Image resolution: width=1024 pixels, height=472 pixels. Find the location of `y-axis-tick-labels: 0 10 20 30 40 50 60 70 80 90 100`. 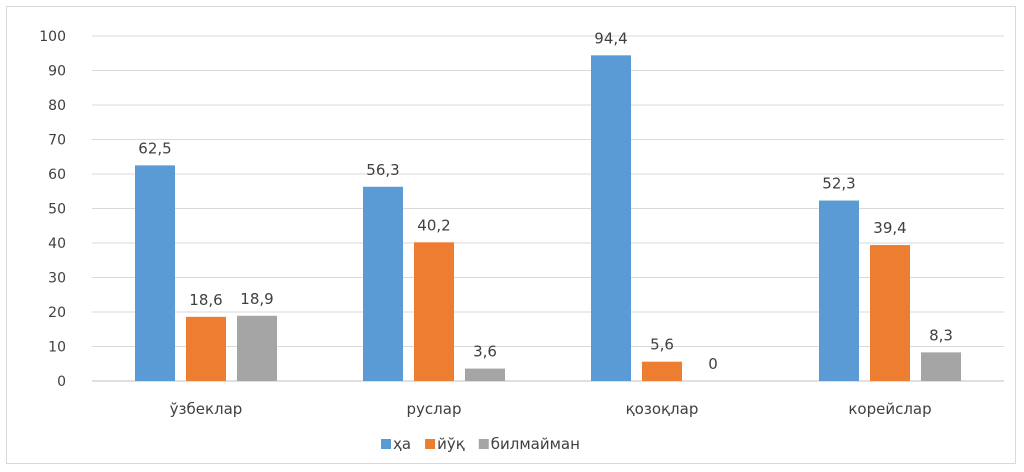

y-axis-tick-labels: 0 10 20 30 40 50 60 70 80 90 100 is located at coordinates (52, 209).